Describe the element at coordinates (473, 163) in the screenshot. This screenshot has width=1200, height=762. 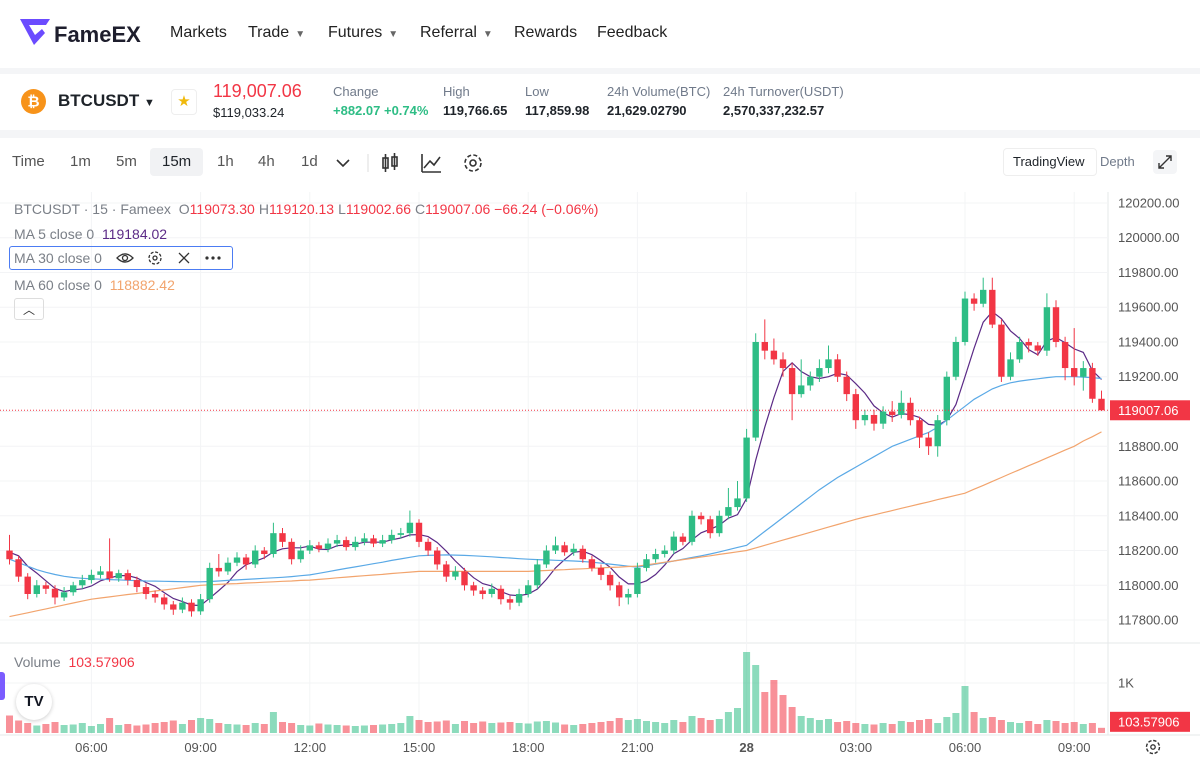
I see `settings-button` at that location.